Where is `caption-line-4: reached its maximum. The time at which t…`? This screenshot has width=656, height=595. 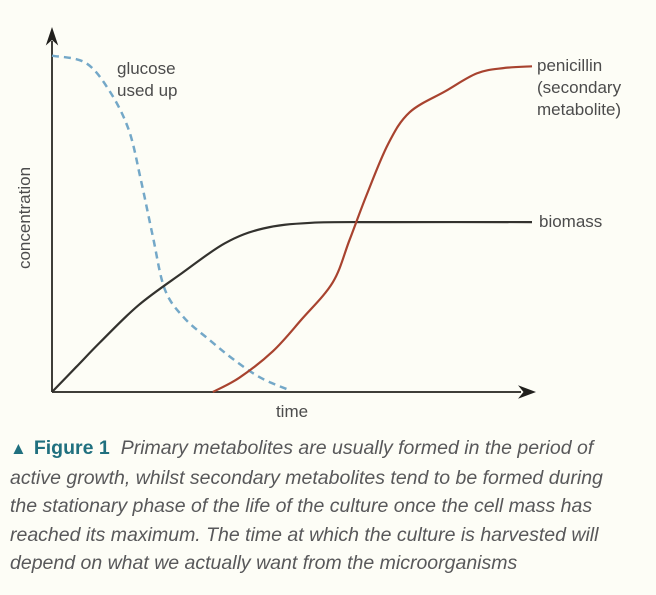 caption-line-4: reached its maximum. The time at which t… is located at coordinates (304, 534).